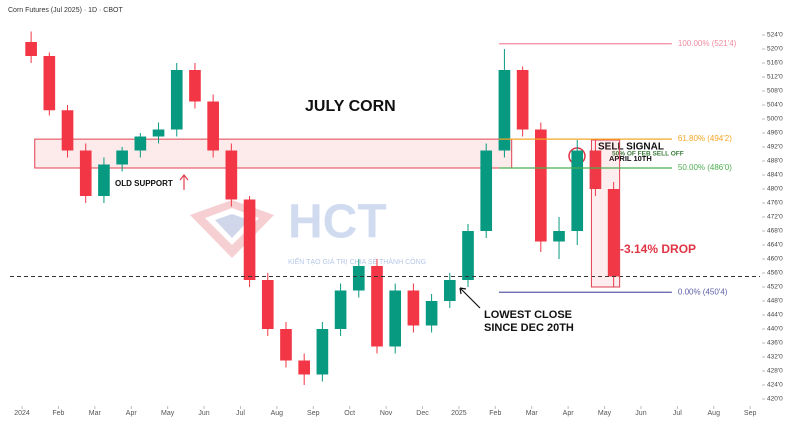 The image size is (800, 432). What do you see at coordinates (775, 203) in the screenshot?
I see `y-tick-label: 476'0` at bounding box center [775, 203].